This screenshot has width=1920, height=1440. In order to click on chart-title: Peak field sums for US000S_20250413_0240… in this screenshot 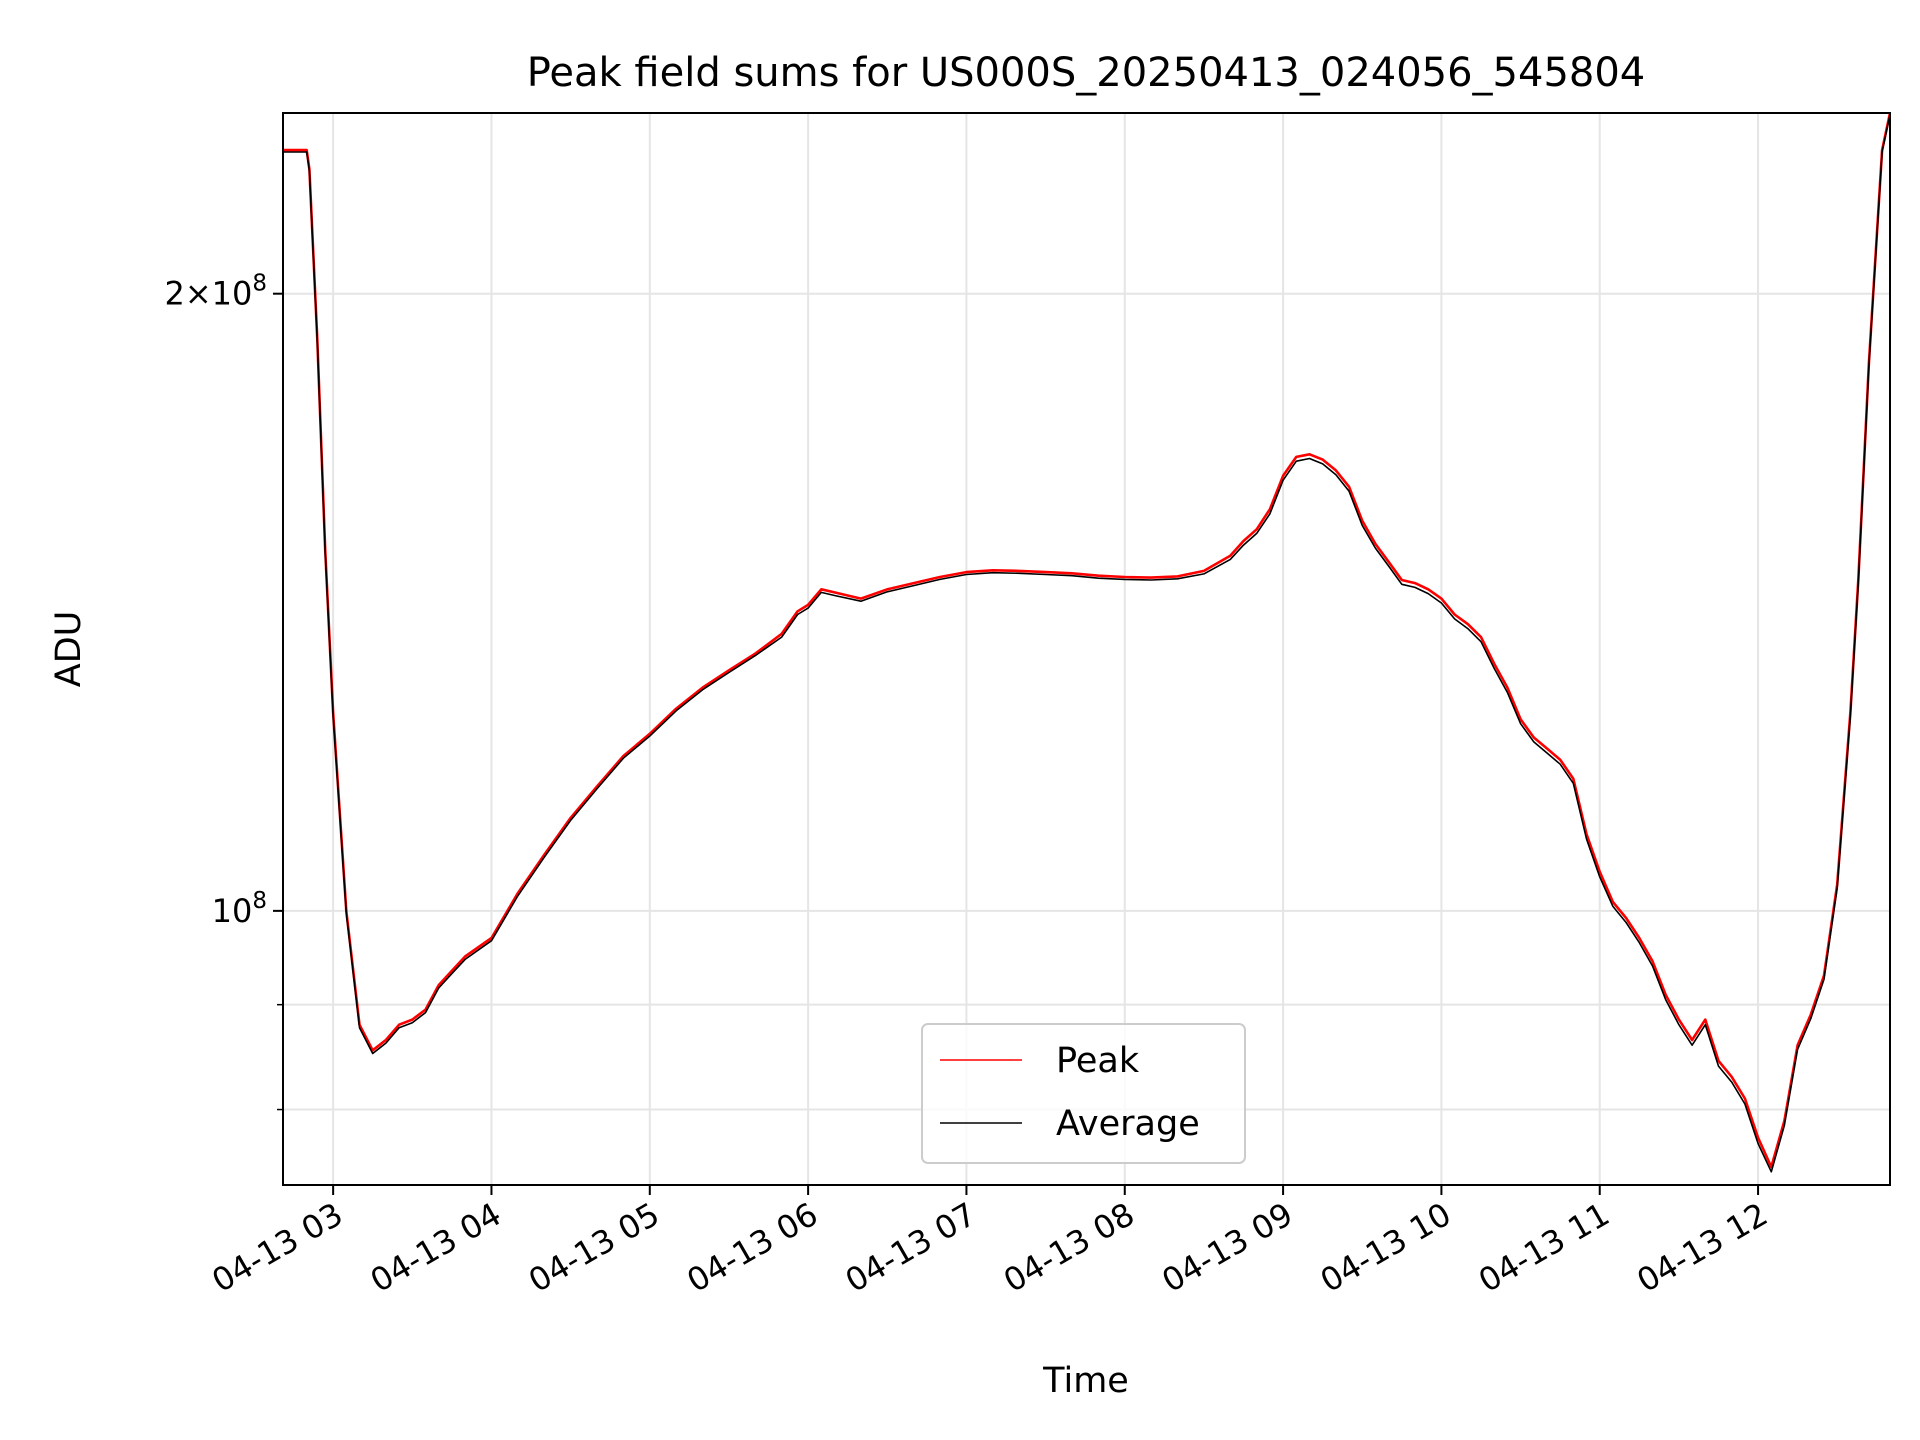, I will do `click(1086, 73)`.